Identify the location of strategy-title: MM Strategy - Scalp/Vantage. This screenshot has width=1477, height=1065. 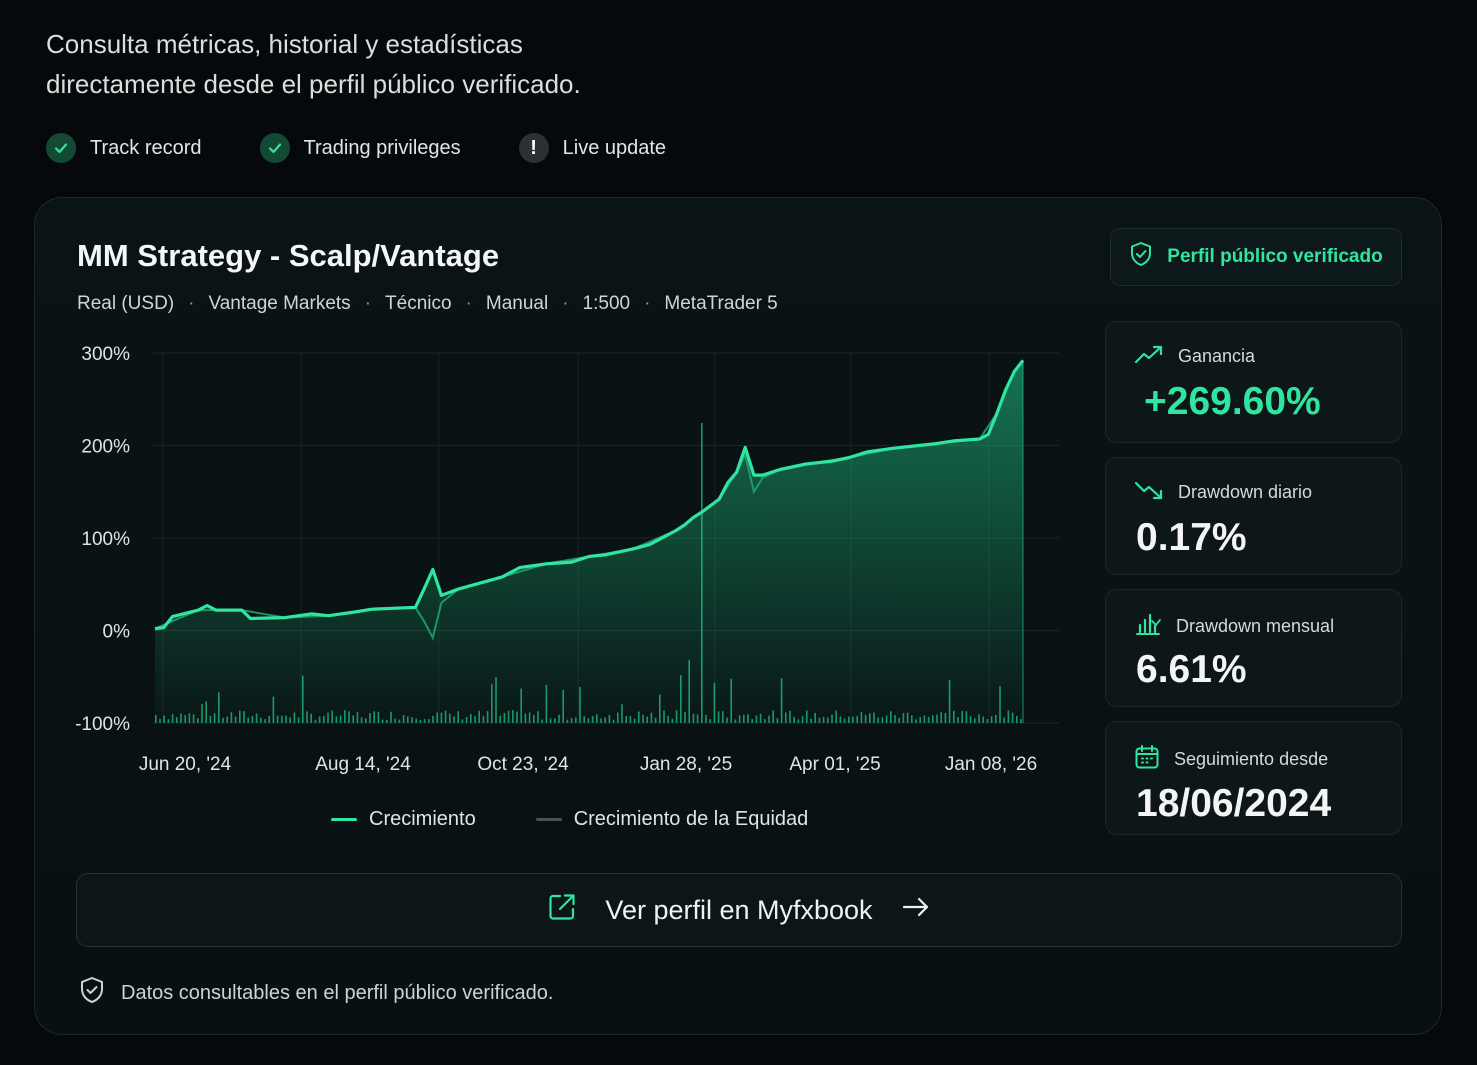
(288, 255).